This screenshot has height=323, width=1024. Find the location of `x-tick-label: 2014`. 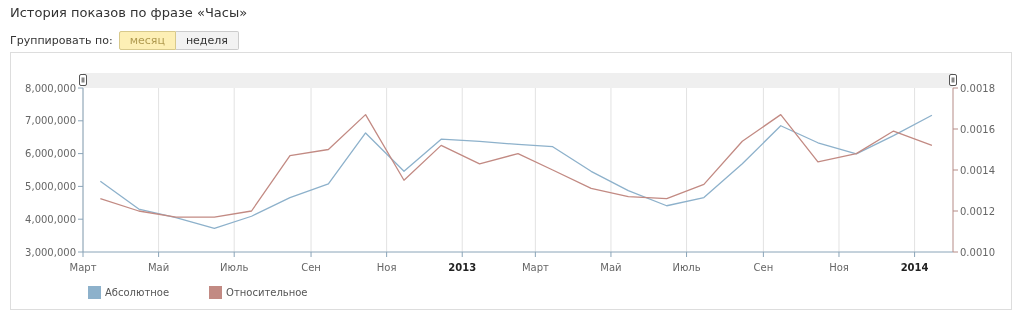

x-tick-label: 2014 is located at coordinates (914, 267).